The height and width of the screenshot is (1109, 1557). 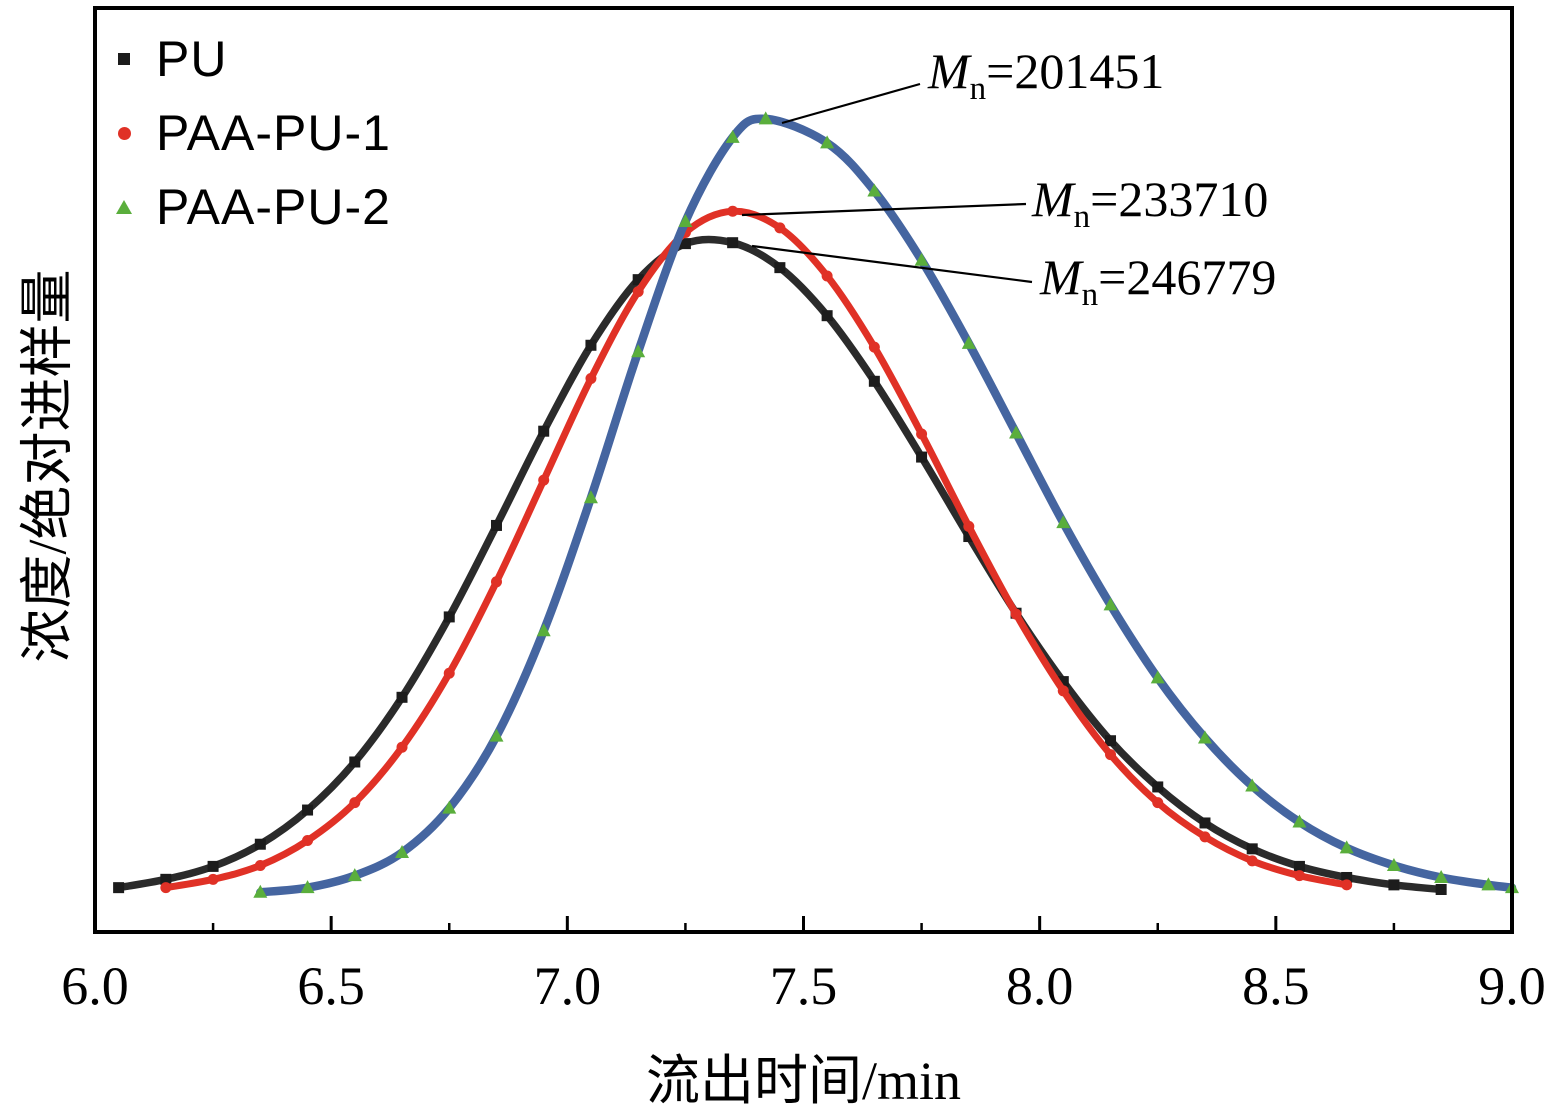 I want to click on annotation-mn-label: Mn=233710, so click(x=1150, y=203).